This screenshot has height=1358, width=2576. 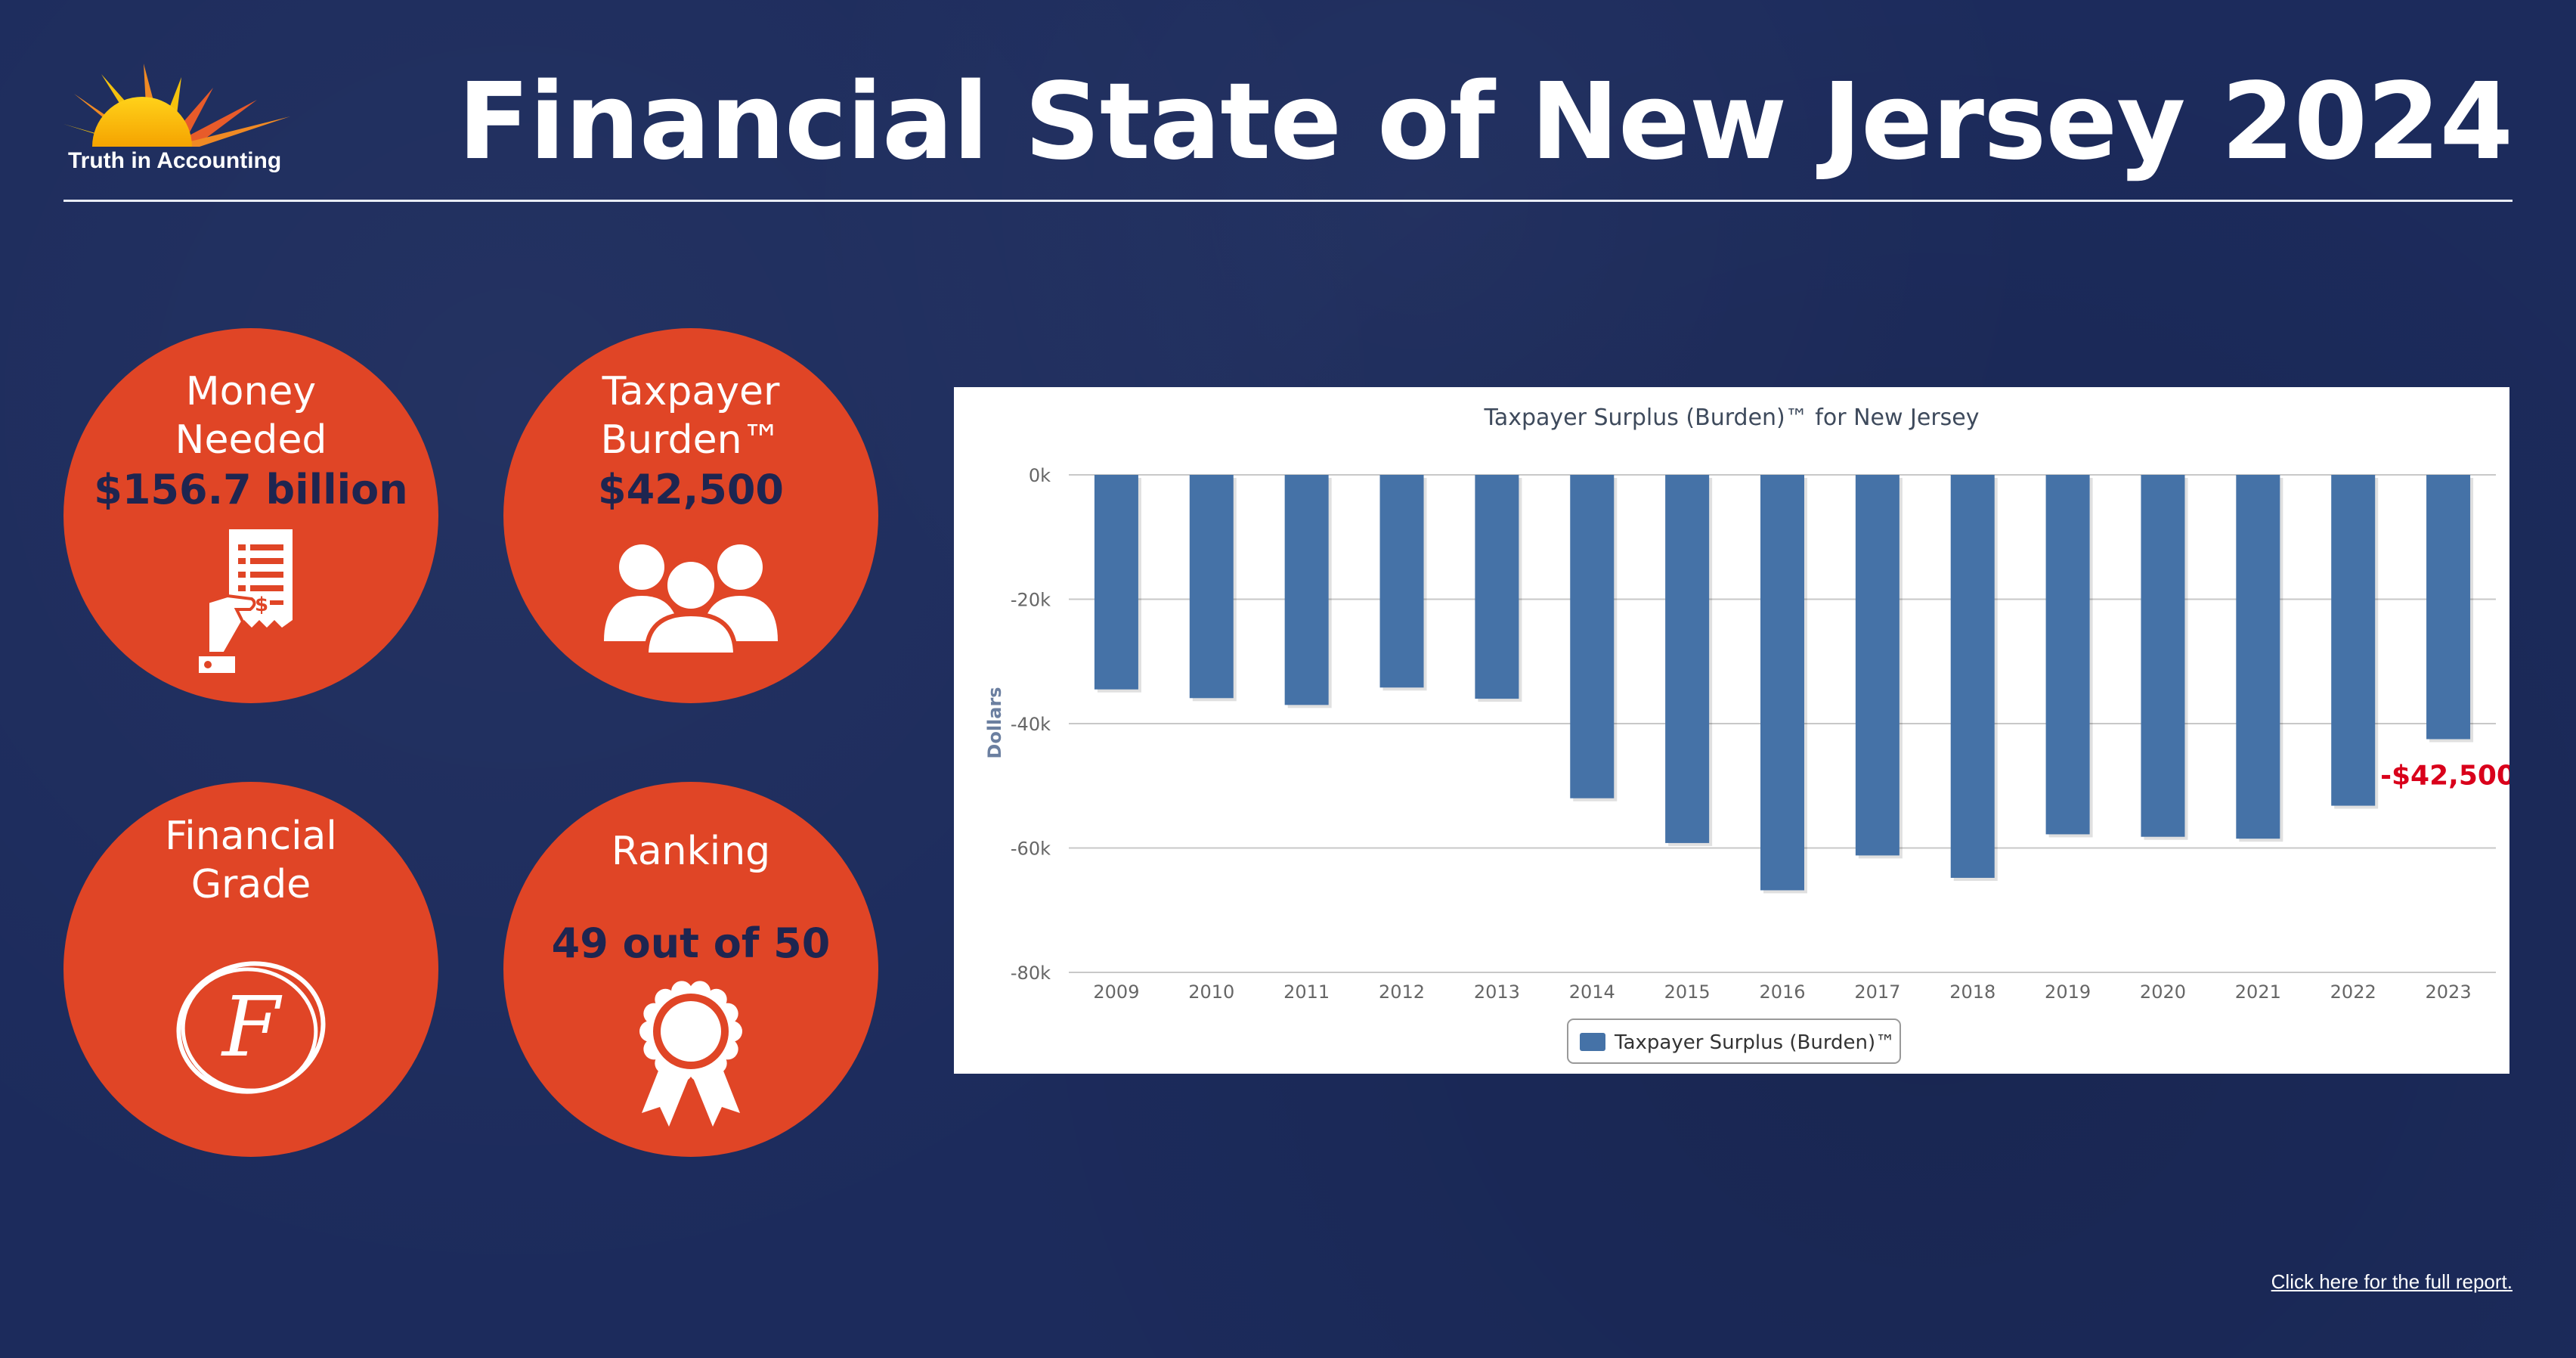 I want to click on bar-2010, so click(x=1211, y=587).